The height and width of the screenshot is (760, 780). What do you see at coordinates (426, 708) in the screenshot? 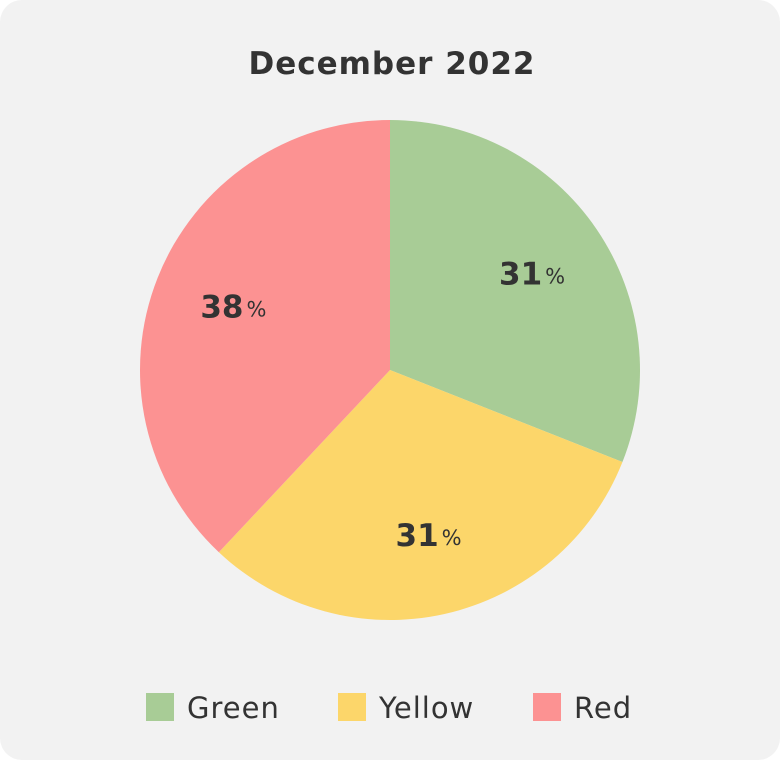
I see `legend-label: Yellow` at bounding box center [426, 708].